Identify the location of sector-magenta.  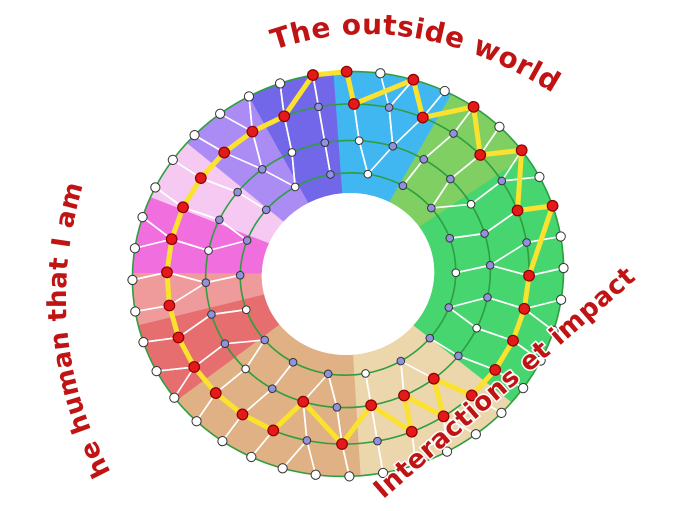
(201, 234).